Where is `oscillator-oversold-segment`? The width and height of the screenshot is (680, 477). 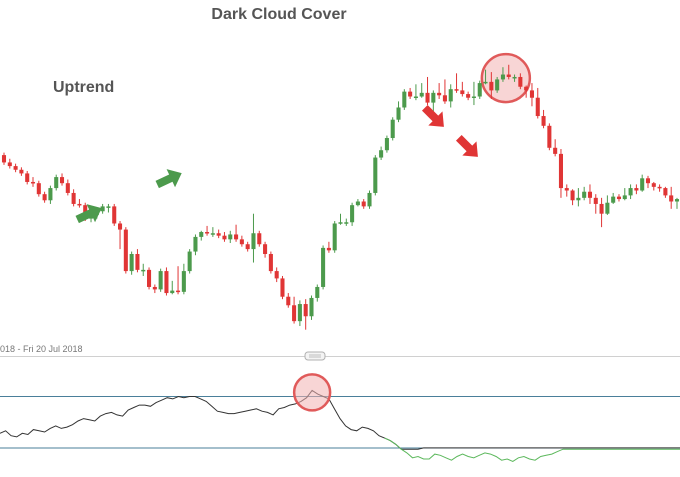 oscillator-oversold-segment is located at coordinates (532, 449).